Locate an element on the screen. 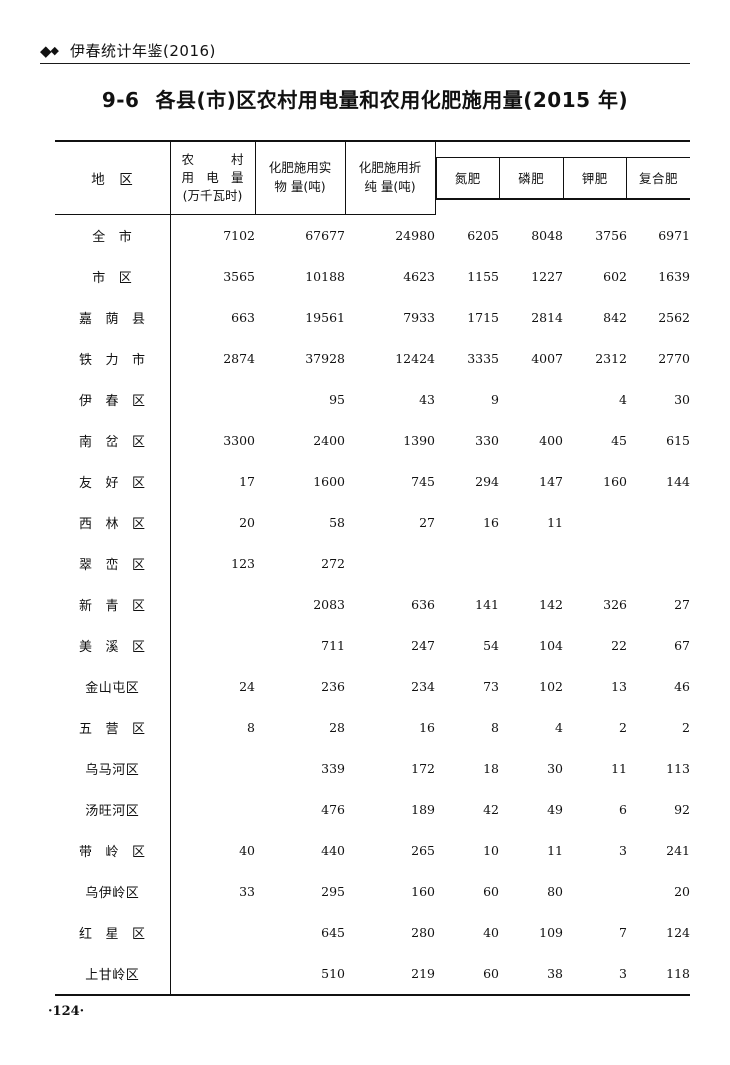  cell-phosphate: 49 is located at coordinates (555, 809).